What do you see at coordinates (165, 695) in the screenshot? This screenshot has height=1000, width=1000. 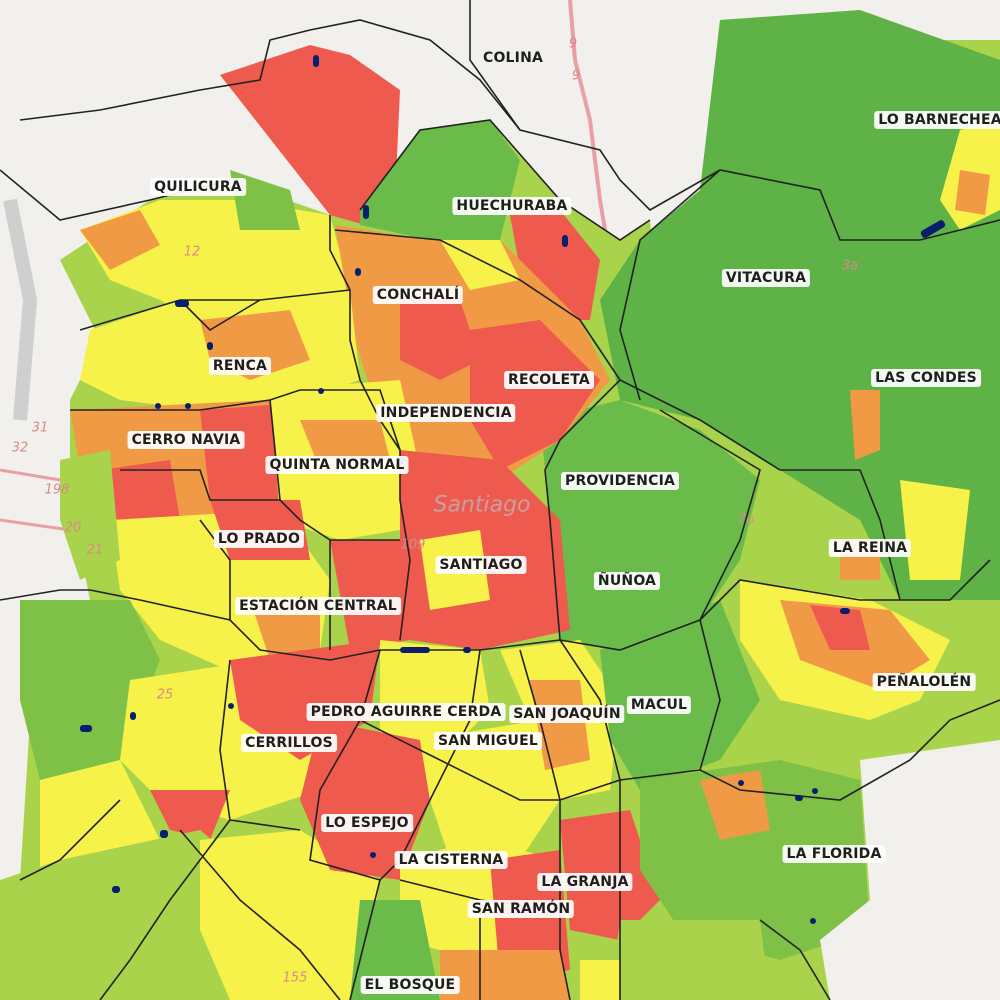 I see `route-number: 25` at bounding box center [165, 695].